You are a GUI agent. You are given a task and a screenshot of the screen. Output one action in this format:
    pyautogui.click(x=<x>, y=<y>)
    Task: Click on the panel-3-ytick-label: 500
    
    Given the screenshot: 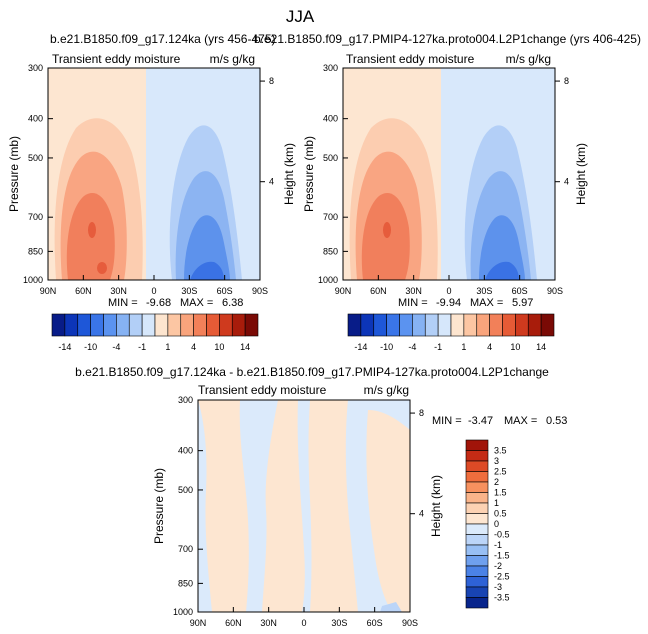 What is the action you would take?
    pyautogui.click(x=185, y=490)
    